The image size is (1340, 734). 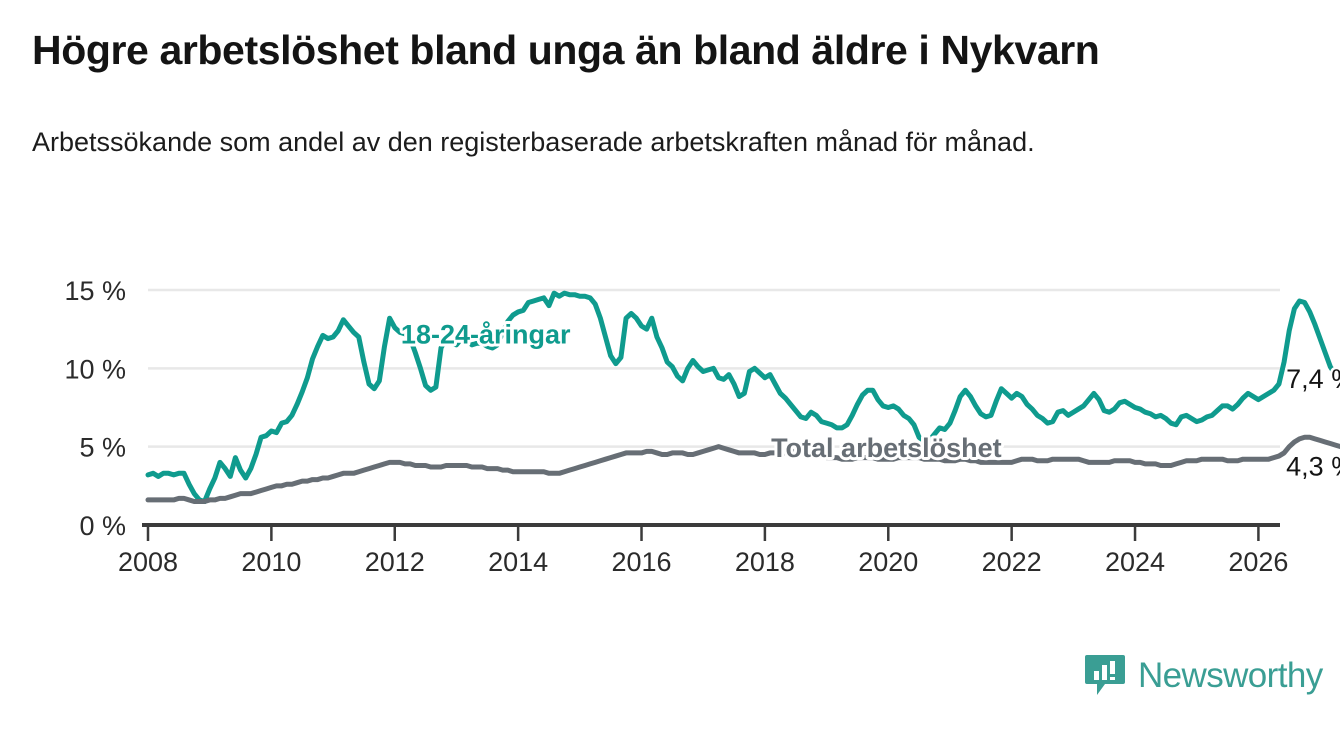 What do you see at coordinates (1105, 675) in the screenshot?
I see `bar-chart-speech-bubble-icon` at bounding box center [1105, 675].